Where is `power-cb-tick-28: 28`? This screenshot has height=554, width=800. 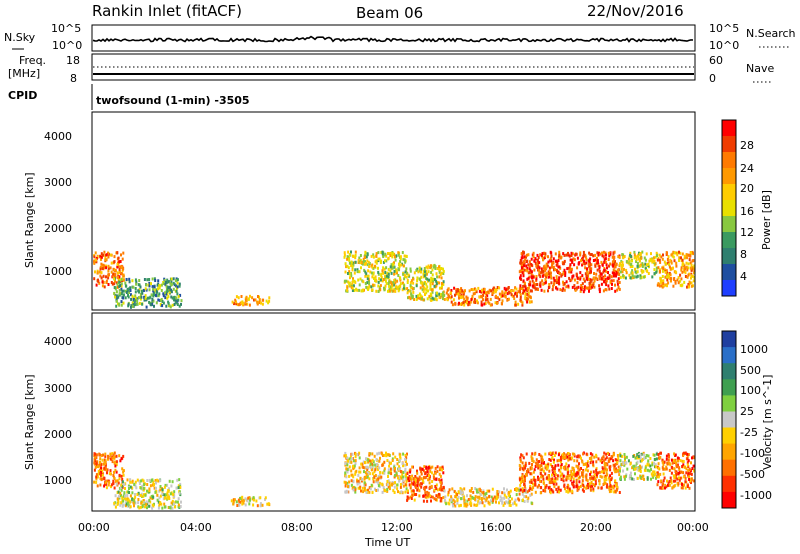 power-cb-tick-28: 28 is located at coordinates (747, 145).